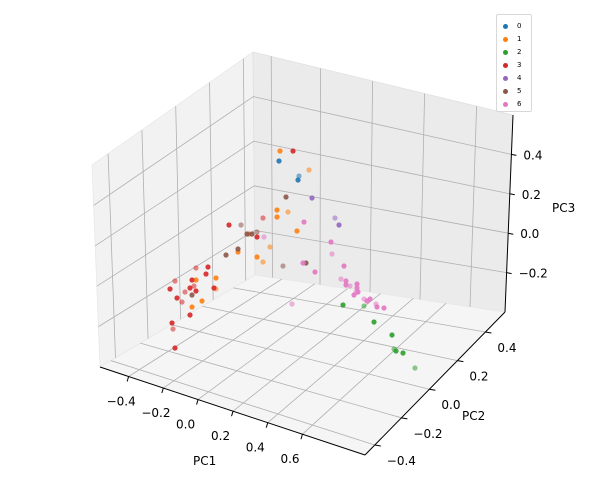  What do you see at coordinates (255, 448) in the screenshot?
I see `x-tick-label: 0.4` at bounding box center [255, 448].